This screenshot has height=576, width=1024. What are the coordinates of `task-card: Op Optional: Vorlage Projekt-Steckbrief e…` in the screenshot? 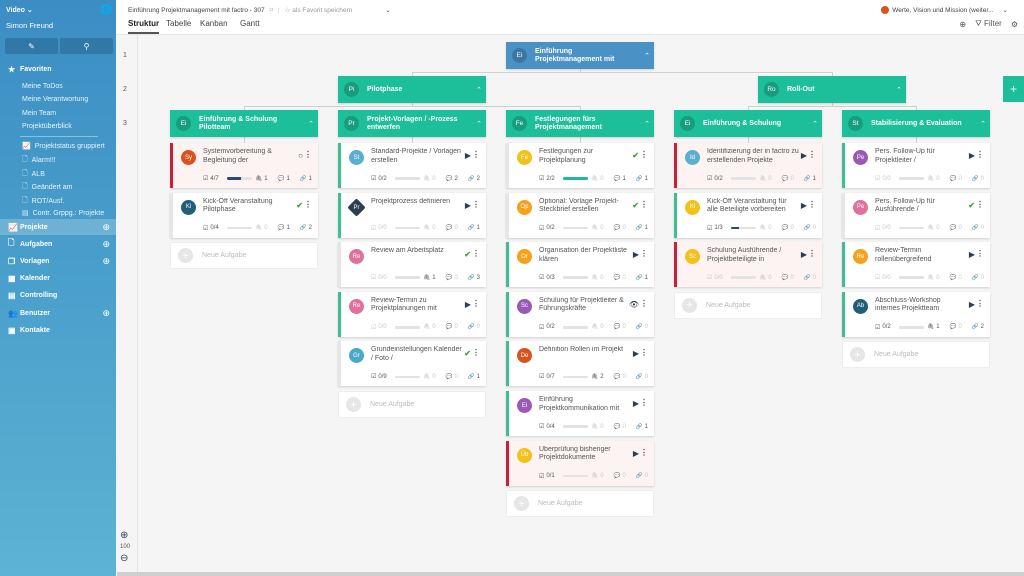 It's located at (580, 215).